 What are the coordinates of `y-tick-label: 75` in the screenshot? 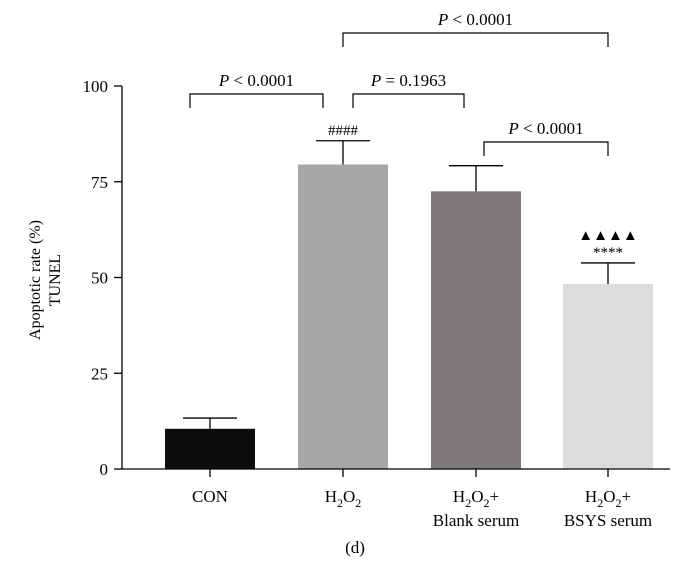 It's located at (99, 182).